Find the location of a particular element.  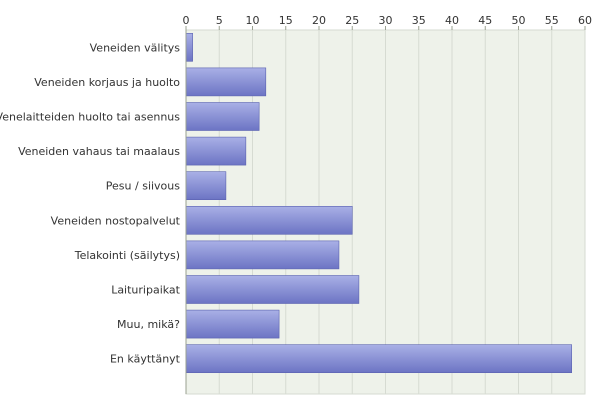

tick-label: 35 is located at coordinates (419, 20).